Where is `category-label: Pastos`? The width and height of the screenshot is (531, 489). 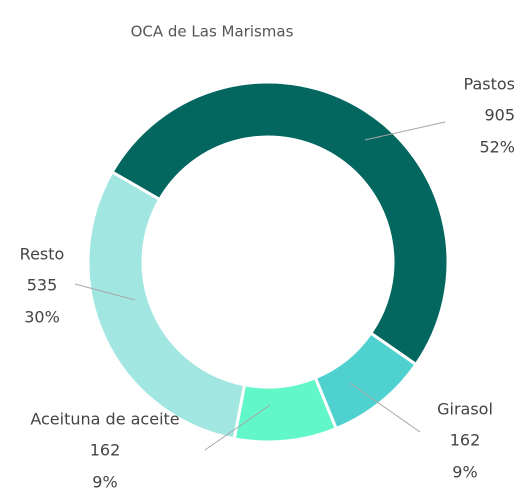
category-label: Pastos is located at coordinates (489, 84).